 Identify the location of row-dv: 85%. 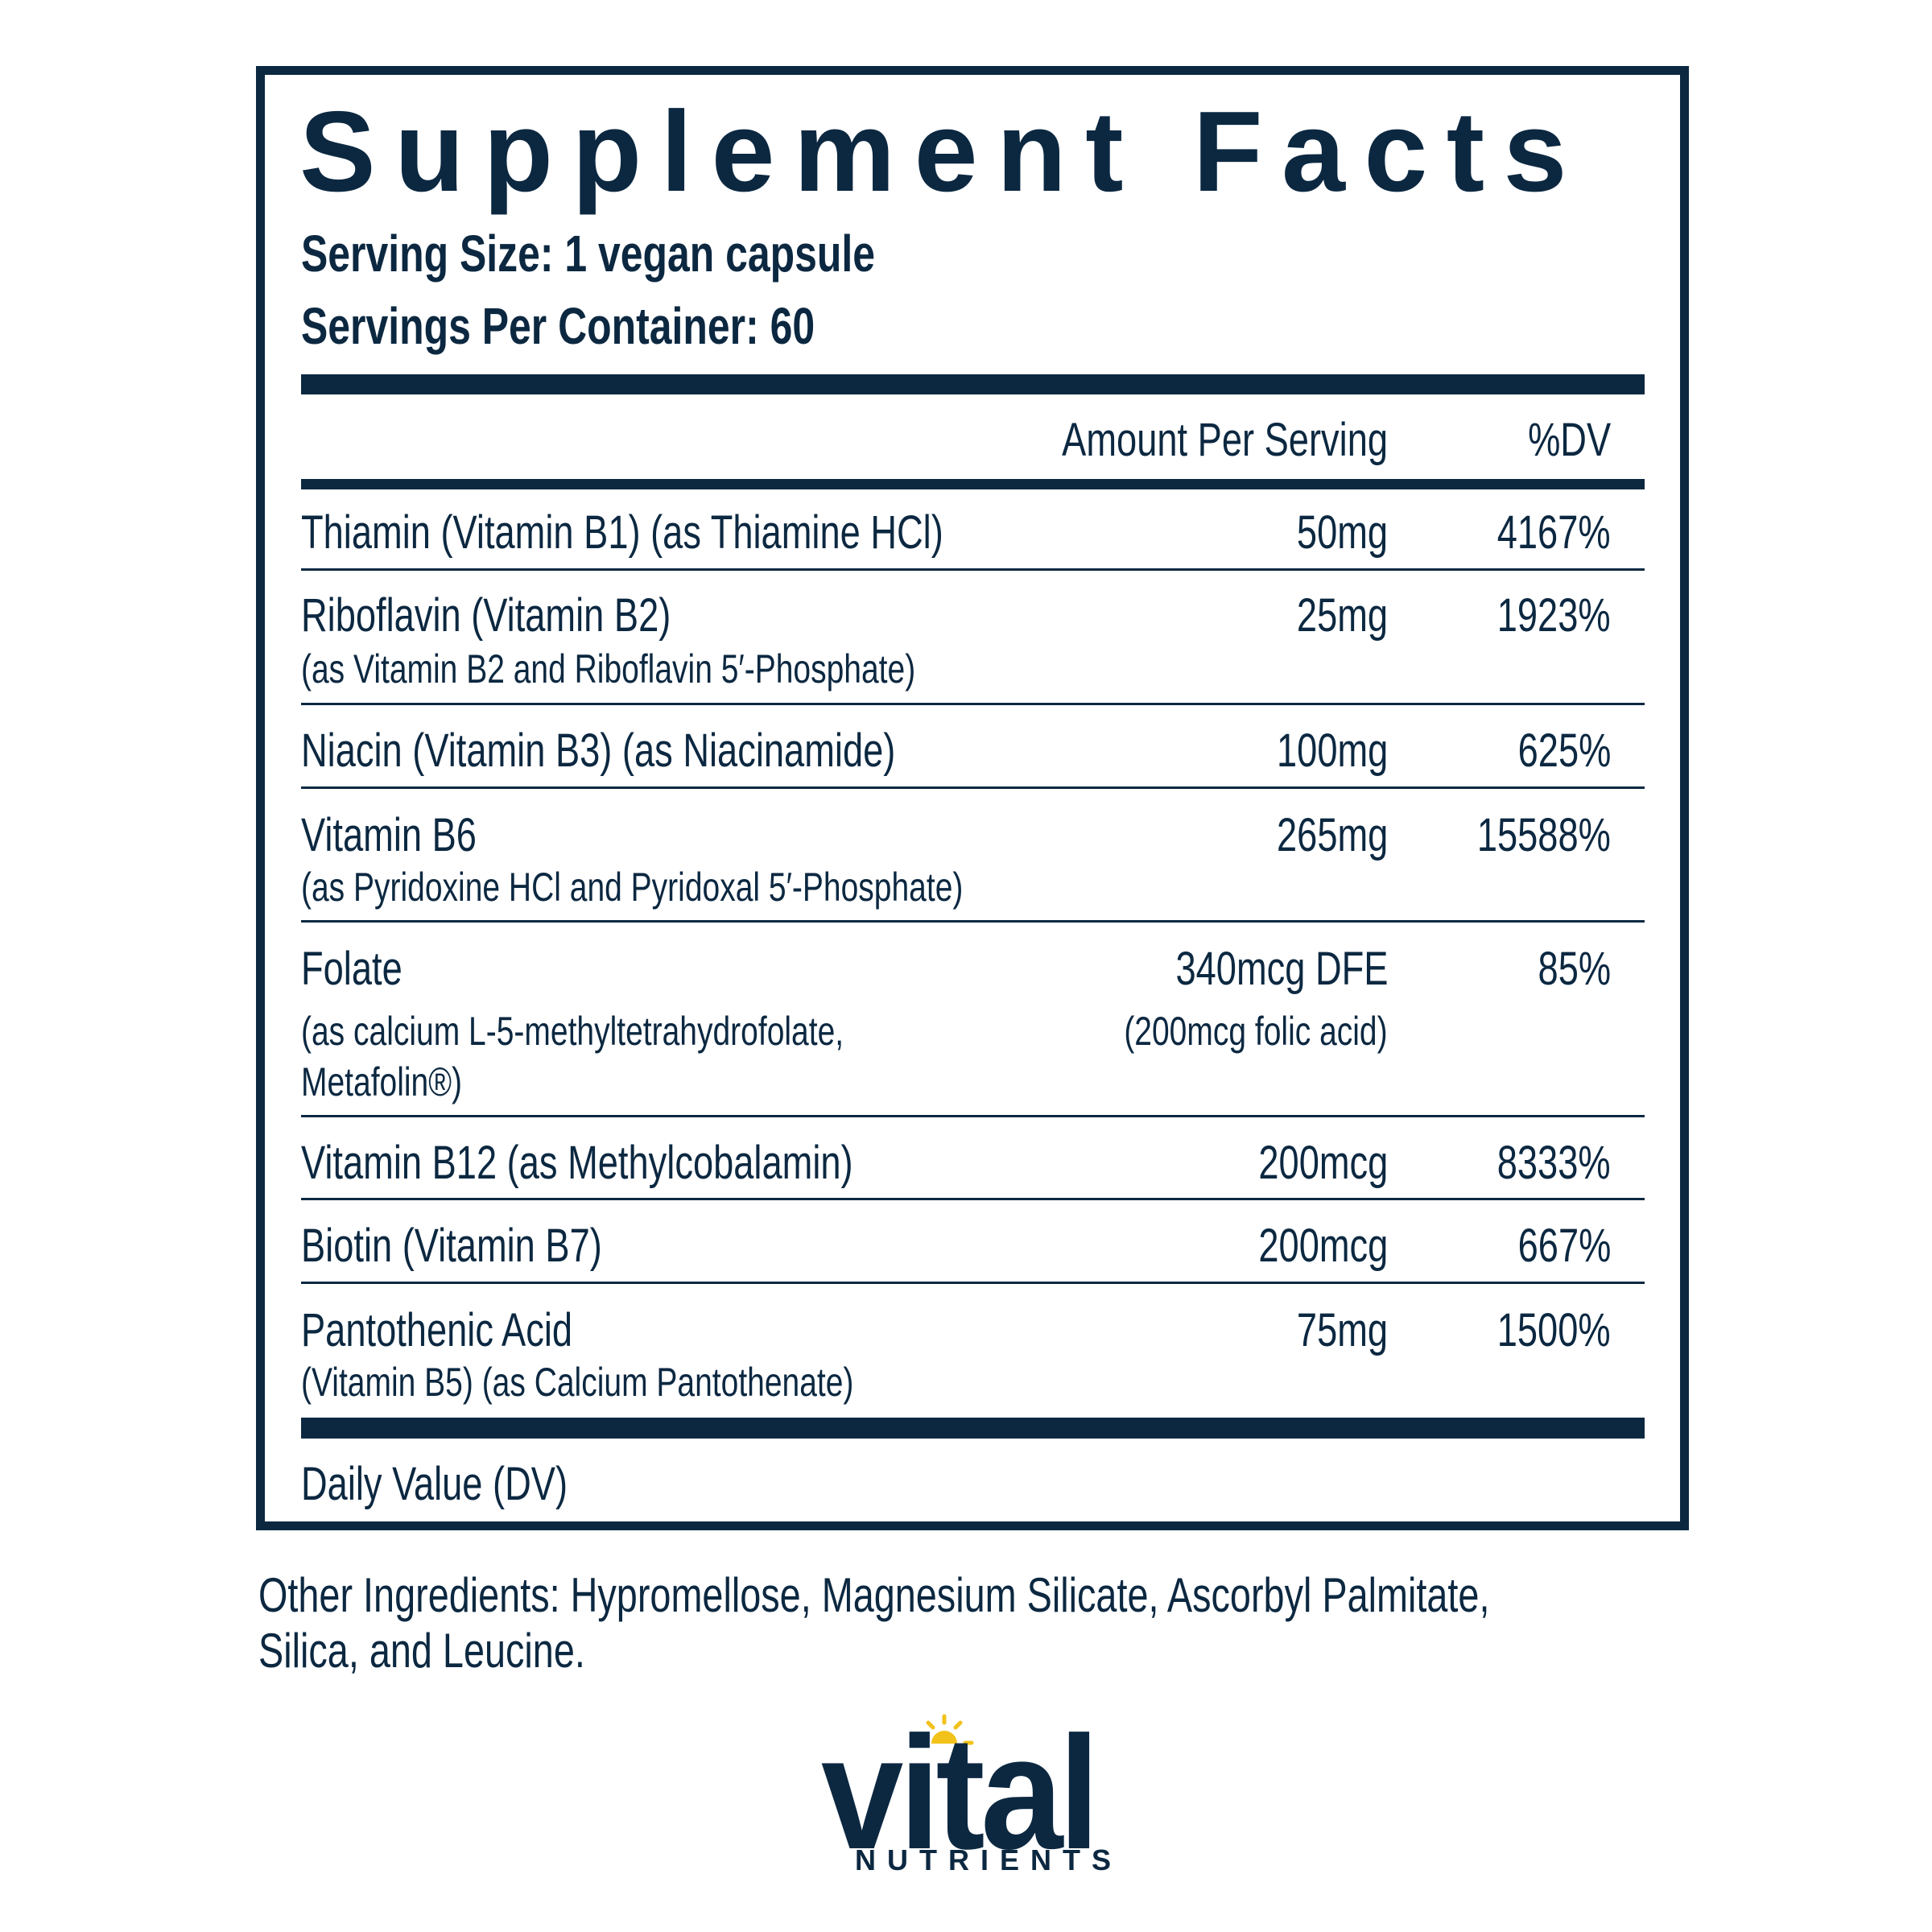
(1574, 969).